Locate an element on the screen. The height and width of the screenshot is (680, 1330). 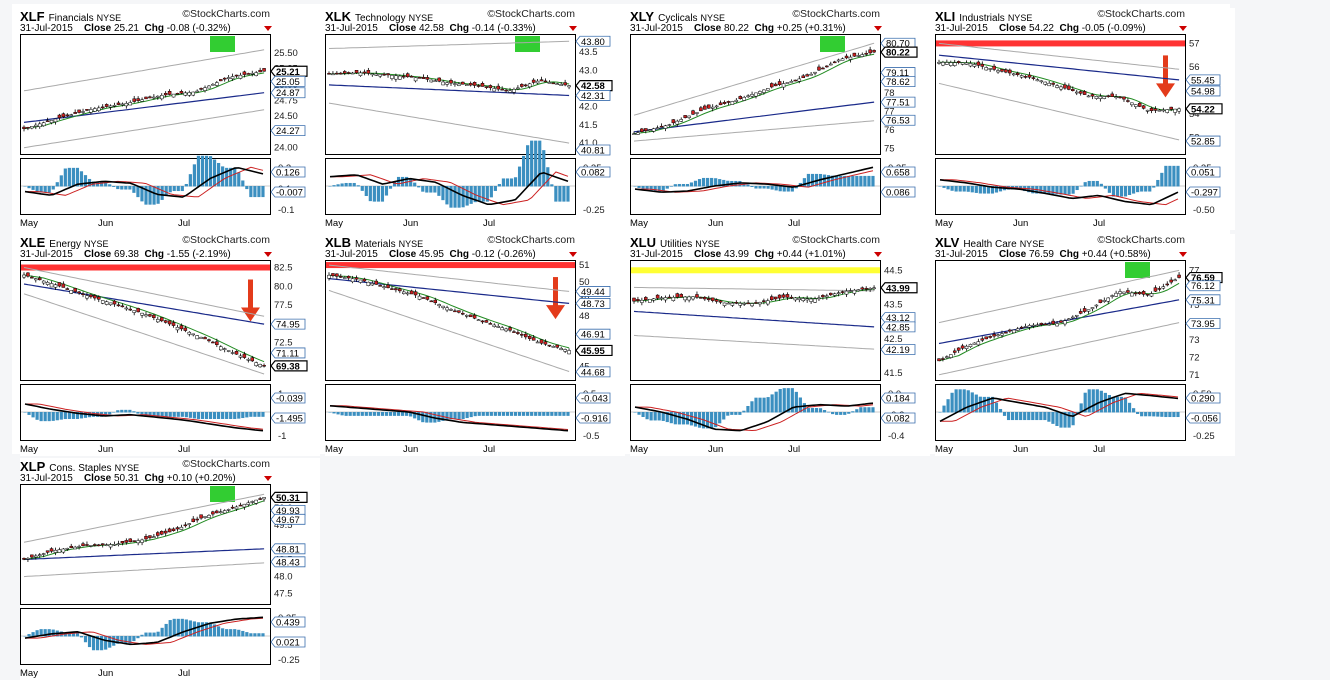
change-value: +0.44 (+1.01%) is located at coordinates (811, 254).